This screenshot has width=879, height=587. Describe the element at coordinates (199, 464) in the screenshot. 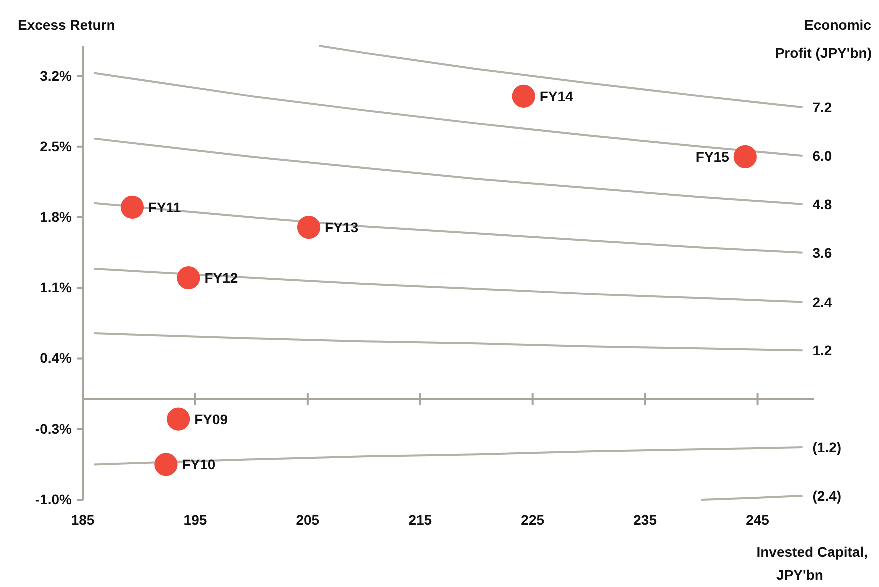

I see `annotation: FY10` at that location.